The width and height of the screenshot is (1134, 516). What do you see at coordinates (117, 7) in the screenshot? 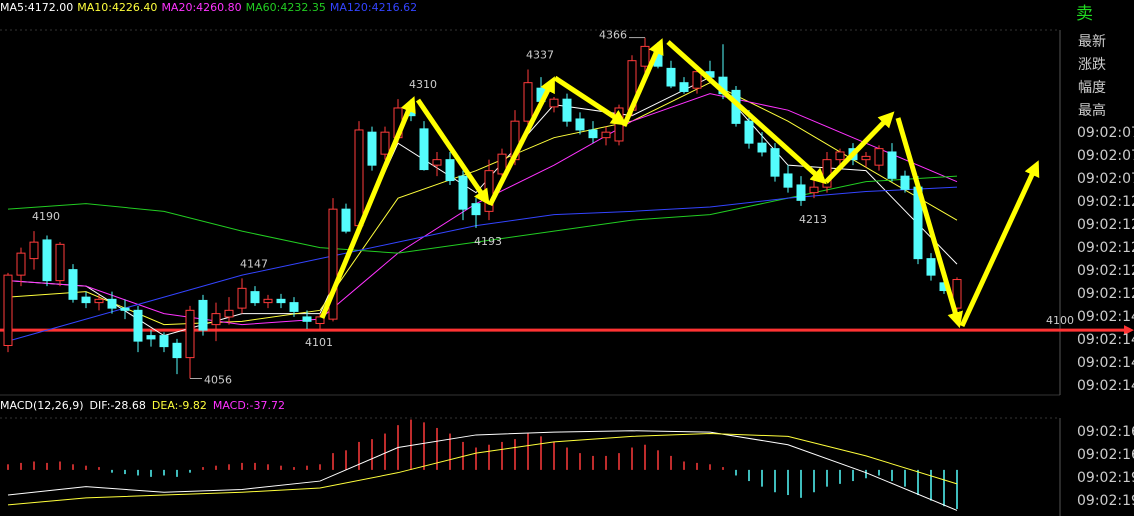
I see `legend-entry: MA10:4226.40` at bounding box center [117, 7].